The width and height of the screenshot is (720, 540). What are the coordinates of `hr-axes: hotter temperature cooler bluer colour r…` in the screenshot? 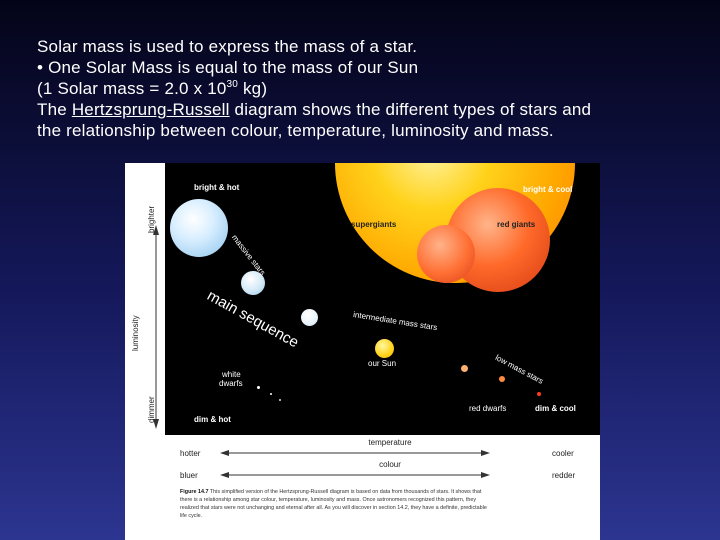 It's located at (390, 459).